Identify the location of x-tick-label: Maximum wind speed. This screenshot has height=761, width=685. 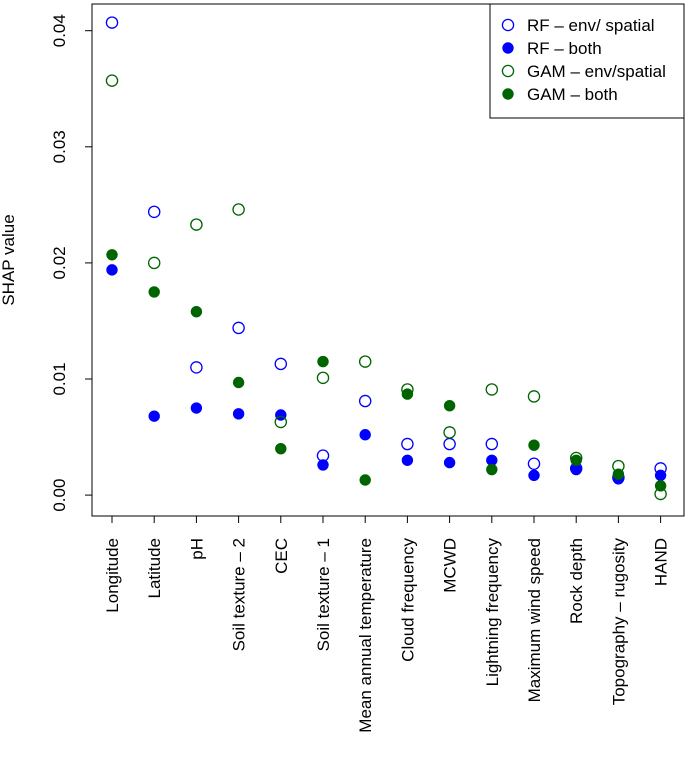
(534, 620).